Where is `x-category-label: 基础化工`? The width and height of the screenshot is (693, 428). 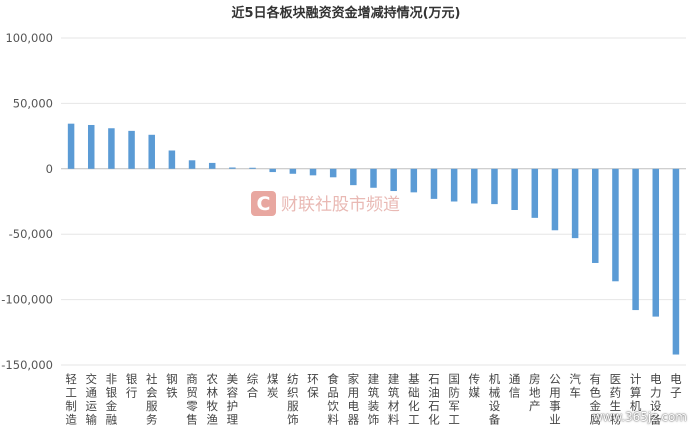 x-category-label: 基础化工 is located at coordinates (414, 399).